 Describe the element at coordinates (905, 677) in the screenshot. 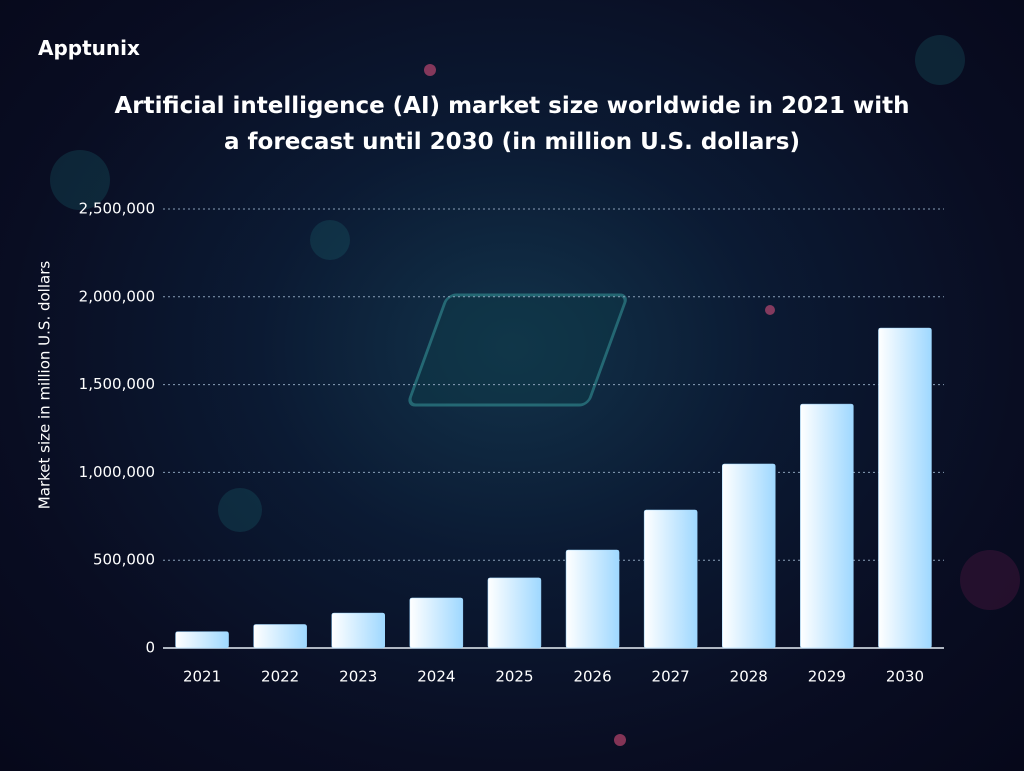

I see `x-tick-label: 2030` at that location.